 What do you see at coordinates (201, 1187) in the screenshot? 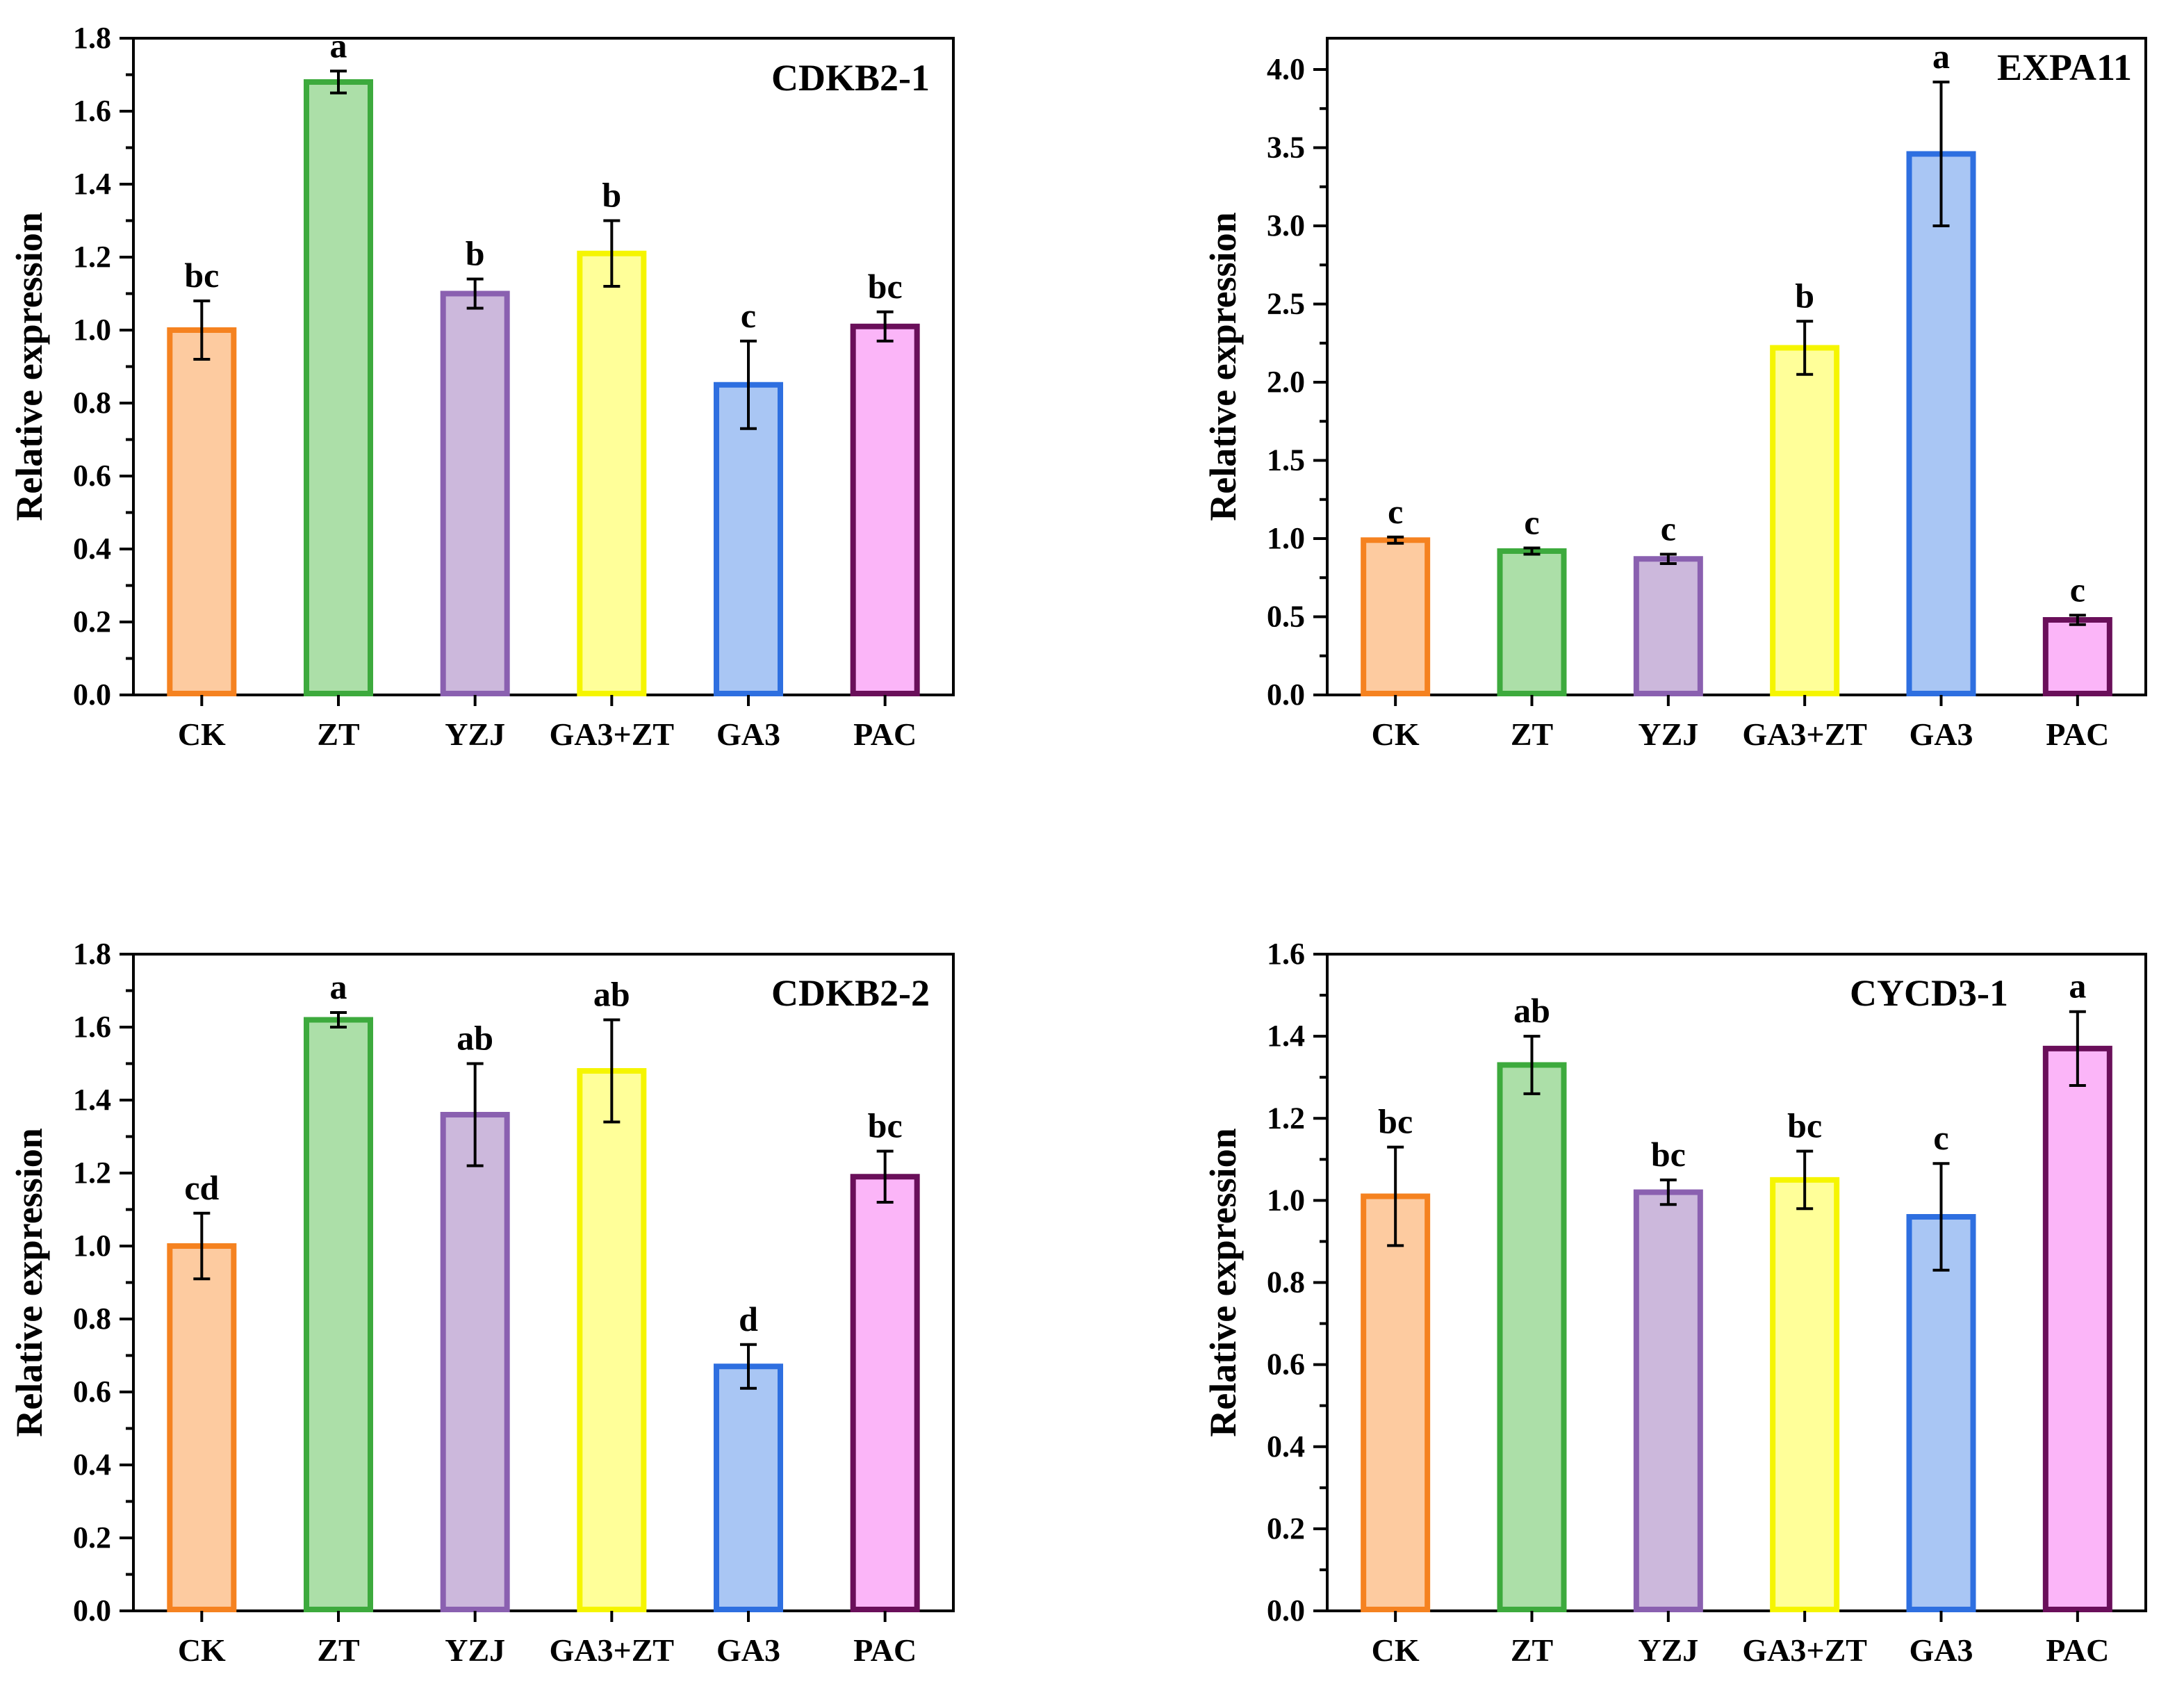
I see `significance-label: cd` at bounding box center [201, 1187].